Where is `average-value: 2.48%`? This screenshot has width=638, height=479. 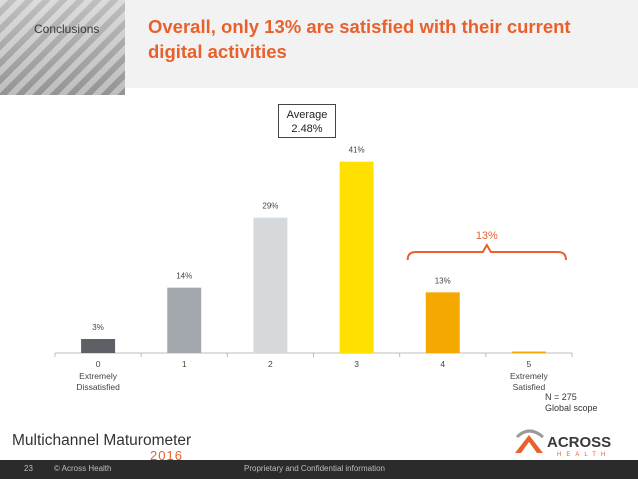
average-value: 2.48% is located at coordinates (307, 129).